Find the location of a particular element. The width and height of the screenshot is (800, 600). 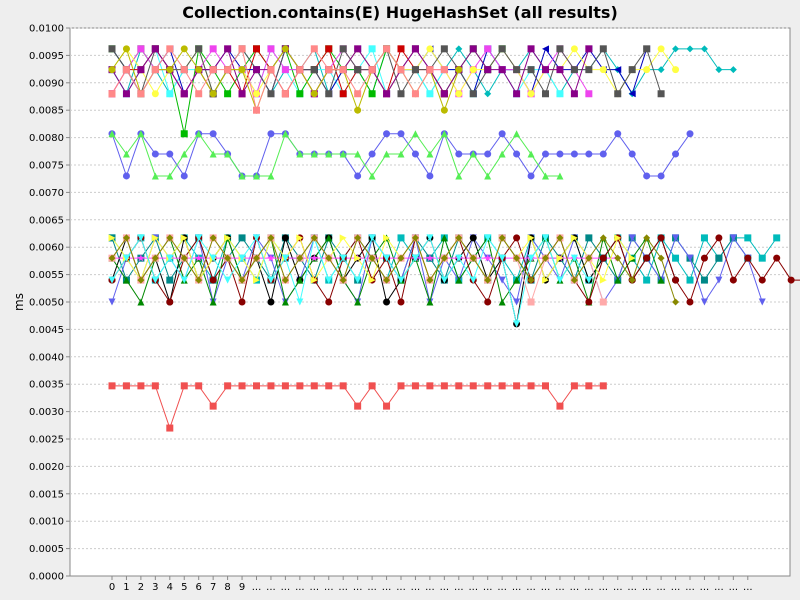

x-tick-label: 0 is located at coordinates (112, 587).